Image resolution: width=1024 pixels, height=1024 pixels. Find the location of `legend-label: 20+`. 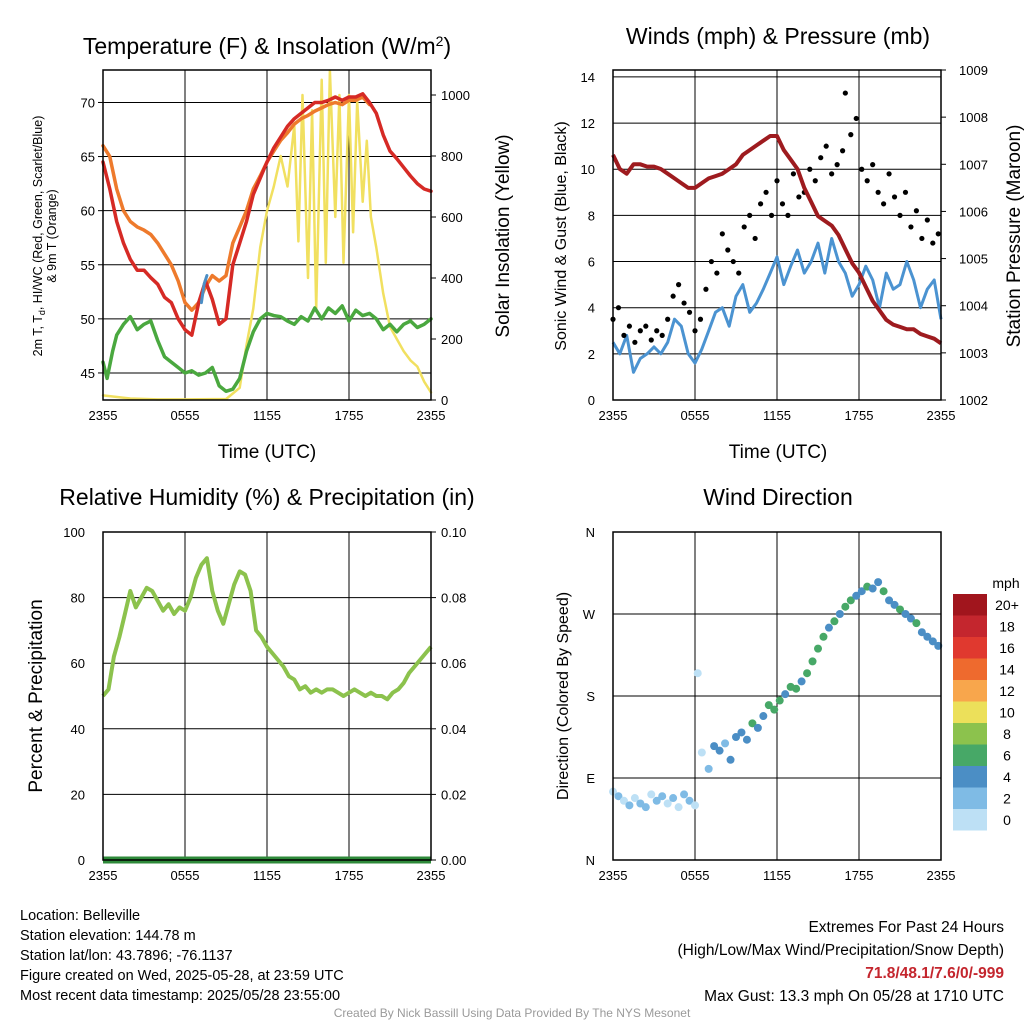

legend-label: 20+ is located at coordinates (1007, 605).